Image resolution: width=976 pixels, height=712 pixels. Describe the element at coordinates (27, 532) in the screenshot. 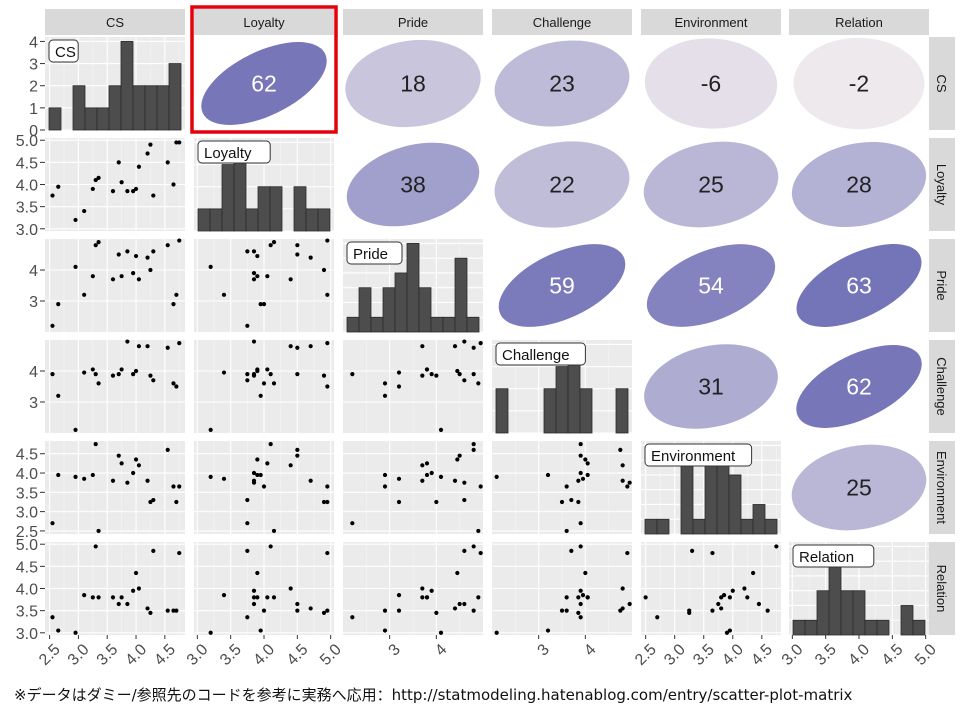

I see `y-tick-label: 2.5` at that location.